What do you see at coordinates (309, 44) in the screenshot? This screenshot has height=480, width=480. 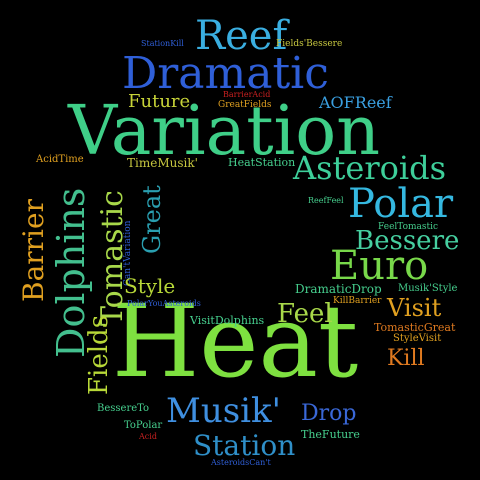 I see `word-fieldsbessere: Fields'Bessere` at bounding box center [309, 44].